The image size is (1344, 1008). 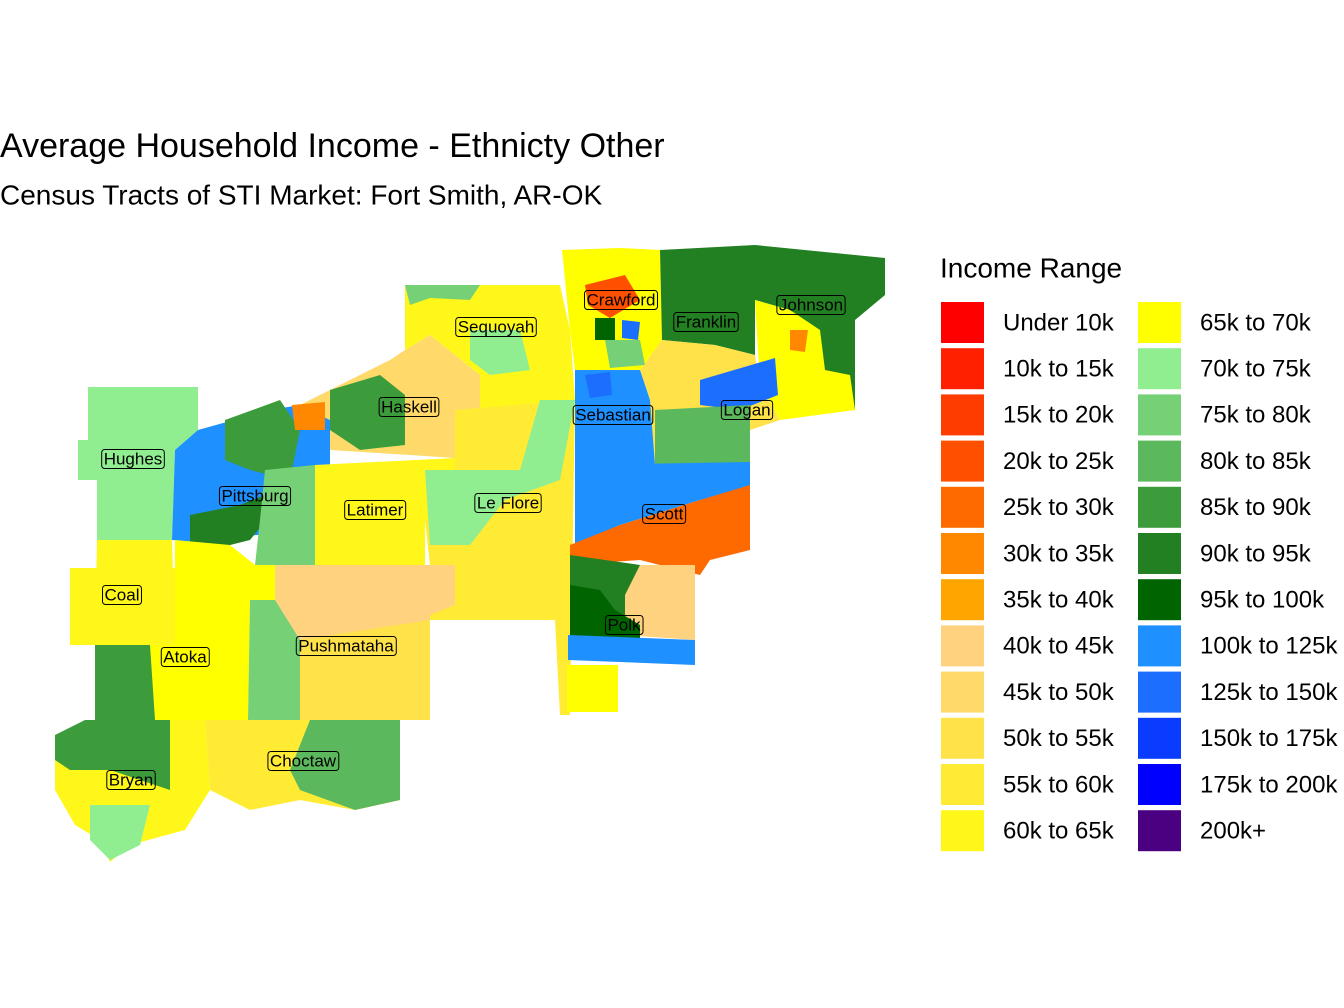 I want to click on legend-label: 70k to 75k, so click(x=1256, y=369).